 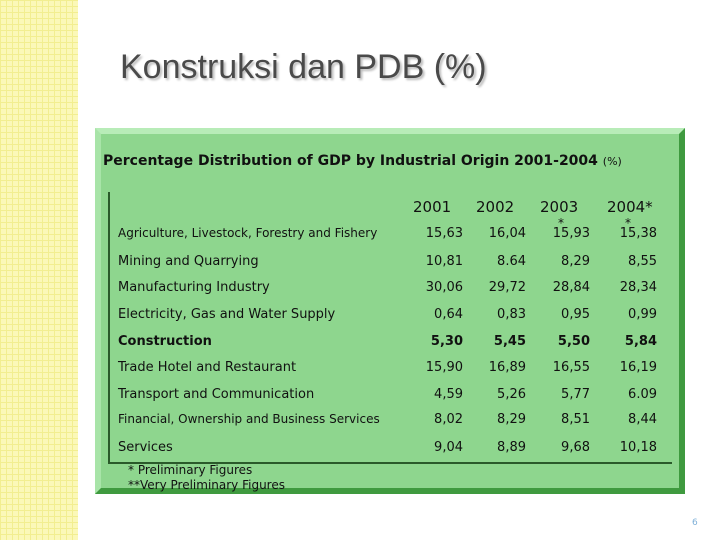 What do you see at coordinates (227, 314) in the screenshot?
I see `row-label: Electricity, Gas and Water Supply` at bounding box center [227, 314].